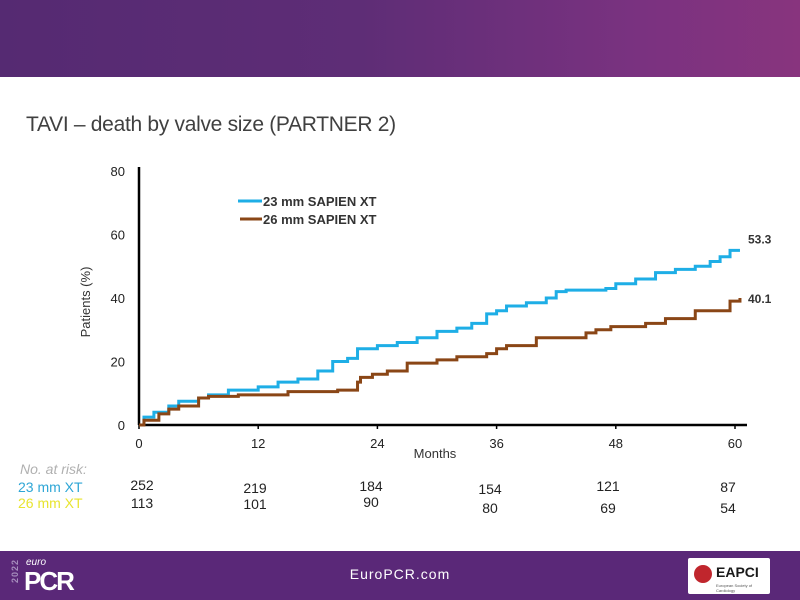 The image size is (800, 600). What do you see at coordinates (400, 38) in the screenshot?
I see `header-banner` at bounding box center [400, 38].